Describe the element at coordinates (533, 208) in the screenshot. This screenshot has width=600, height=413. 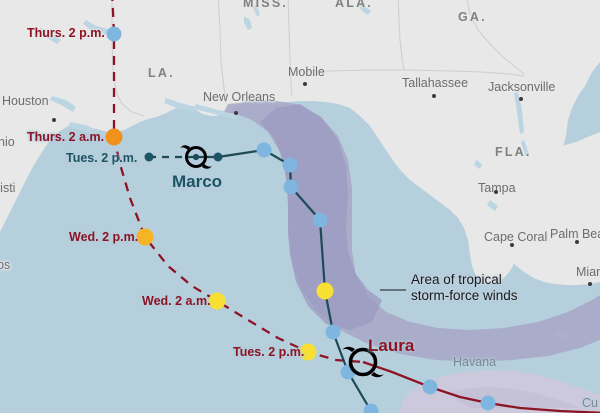
I see `florida-peninsula` at that location.